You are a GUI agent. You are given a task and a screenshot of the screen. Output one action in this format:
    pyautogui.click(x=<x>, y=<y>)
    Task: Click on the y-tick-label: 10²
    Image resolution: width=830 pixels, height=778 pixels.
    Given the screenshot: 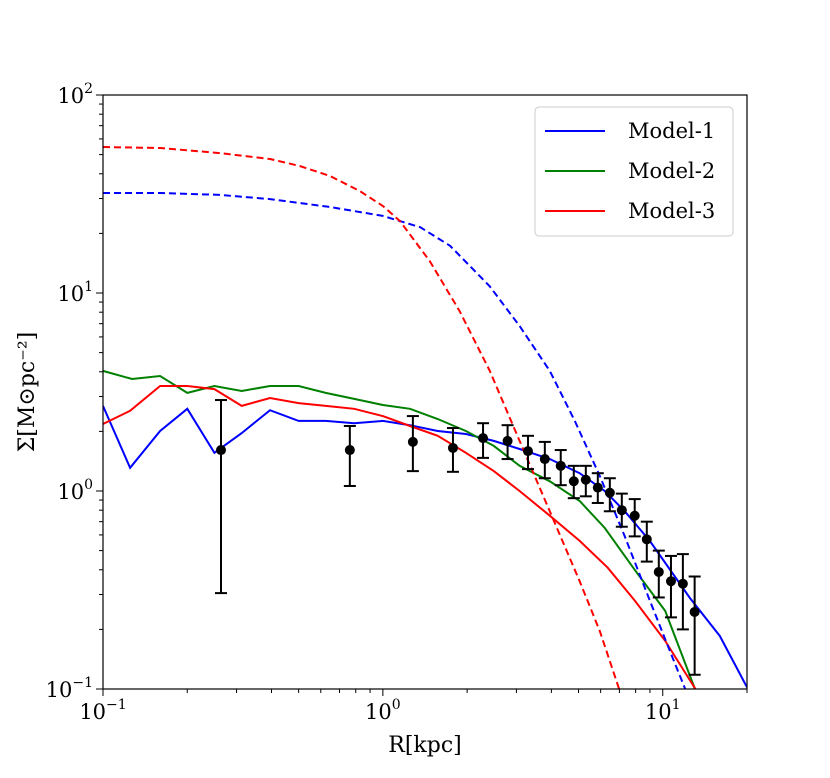 What is the action you would take?
    pyautogui.click(x=75, y=94)
    